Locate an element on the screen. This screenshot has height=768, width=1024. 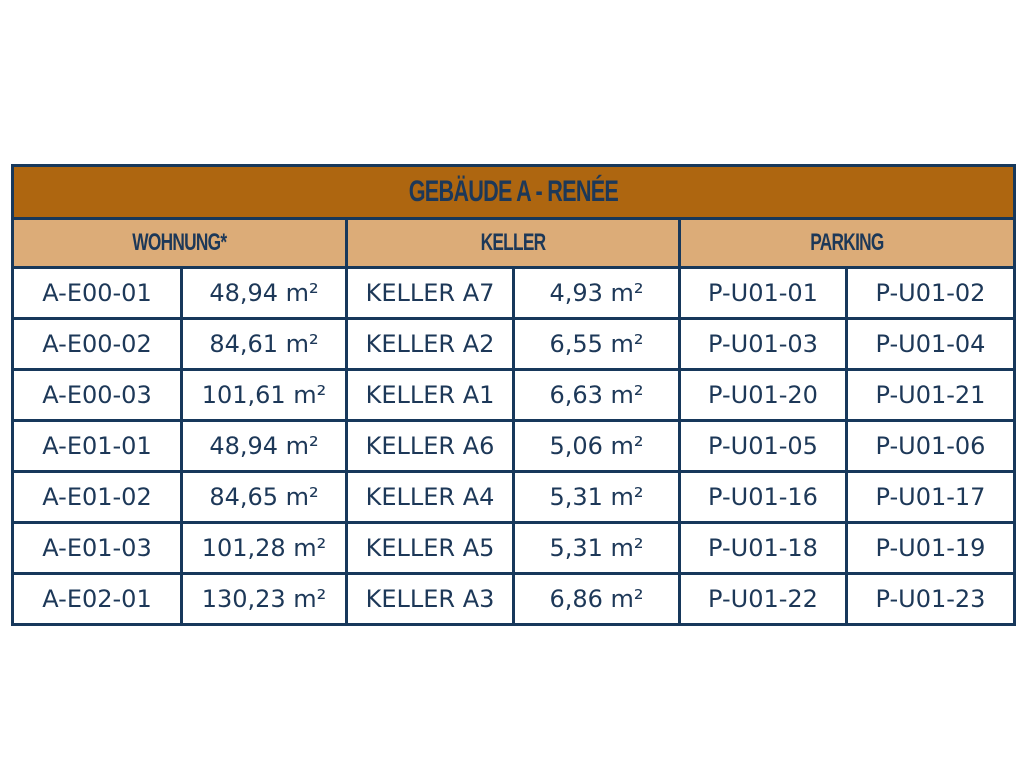
parking-id-cell: P-U01-17 is located at coordinates (930, 497).